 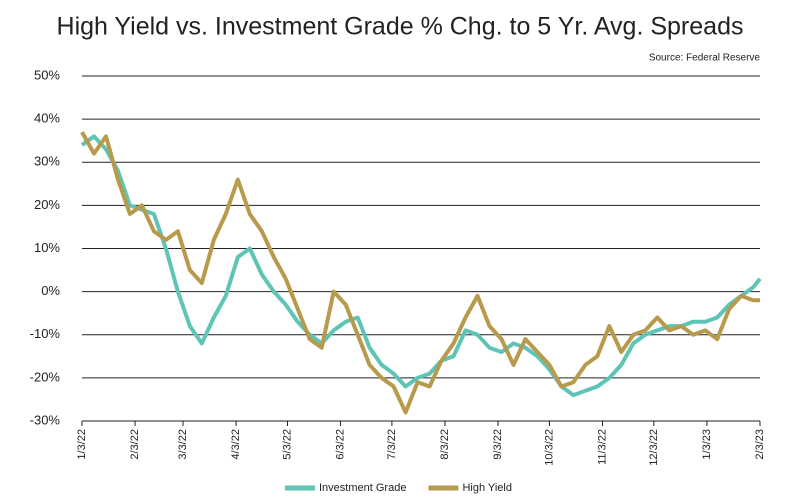 I want to click on x-tick-label: 12/3/22, so click(x=654, y=447).